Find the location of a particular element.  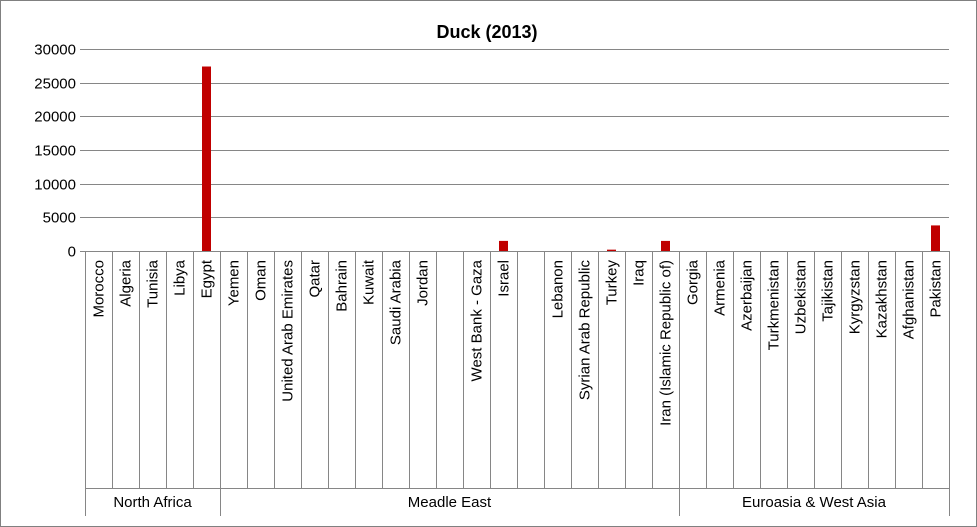

y-tick-label-1: 5000 is located at coordinates (59, 218).